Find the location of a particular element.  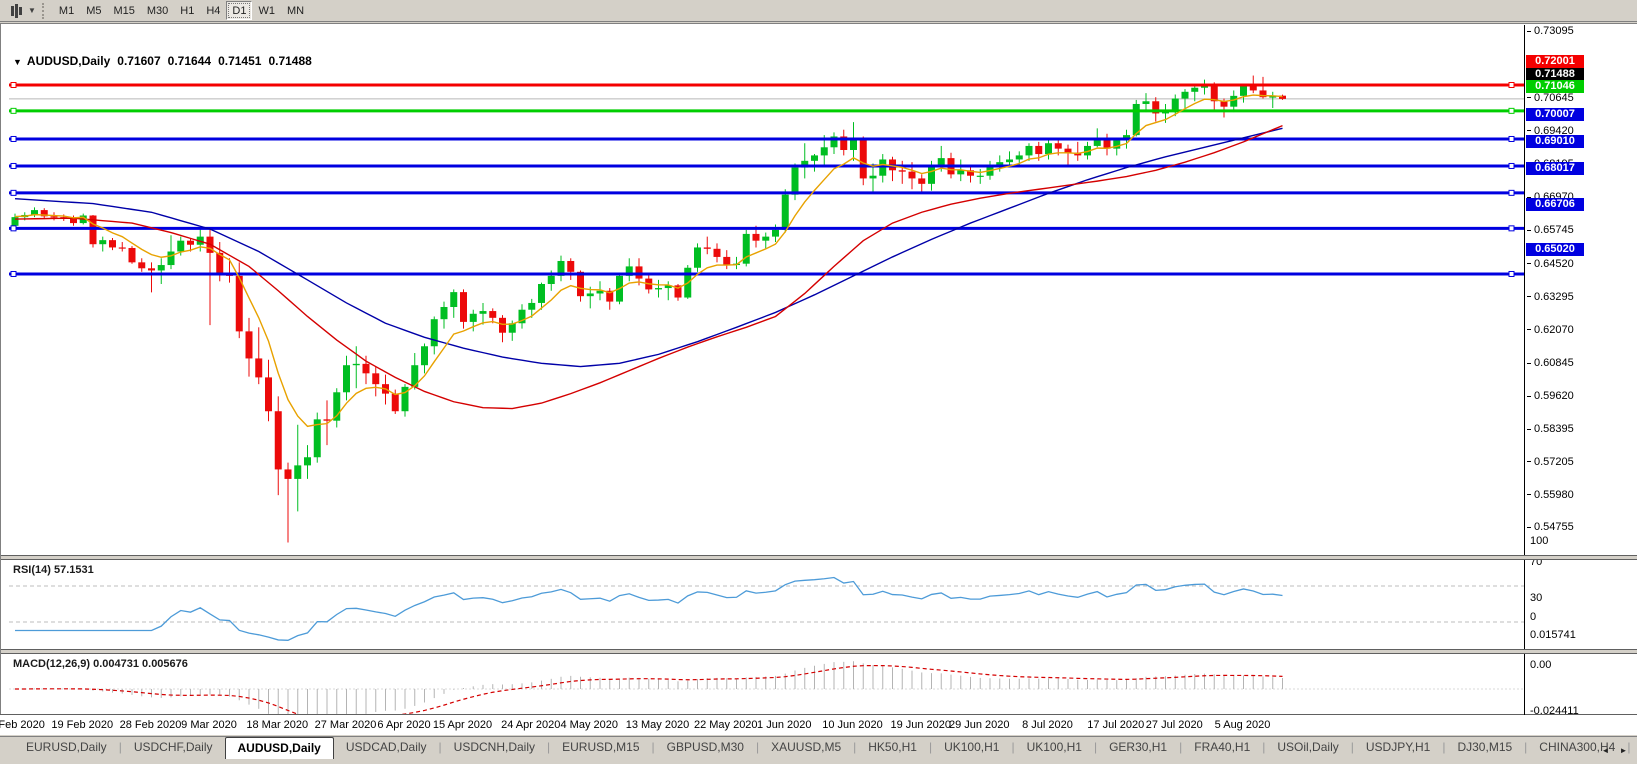

chart-tab-usoil-daily: USOil,Daily is located at coordinates (1308, 747).